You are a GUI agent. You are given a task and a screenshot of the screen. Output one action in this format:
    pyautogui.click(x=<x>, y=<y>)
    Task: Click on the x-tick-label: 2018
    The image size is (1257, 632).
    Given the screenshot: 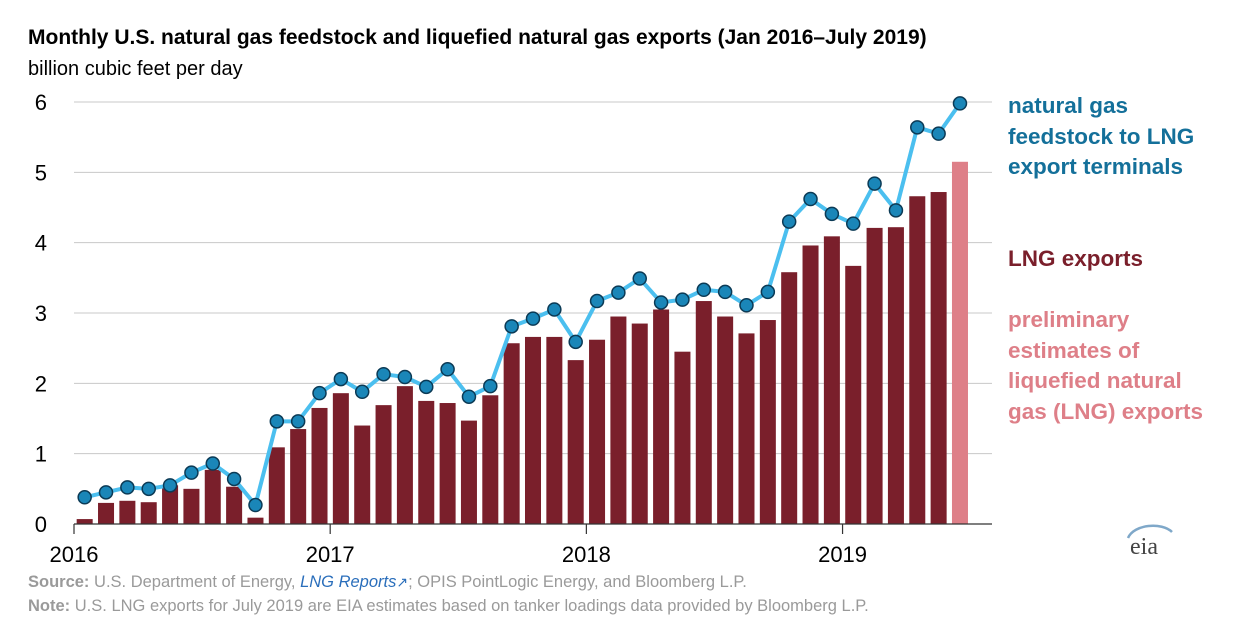 What is the action you would take?
    pyautogui.click(x=586, y=554)
    